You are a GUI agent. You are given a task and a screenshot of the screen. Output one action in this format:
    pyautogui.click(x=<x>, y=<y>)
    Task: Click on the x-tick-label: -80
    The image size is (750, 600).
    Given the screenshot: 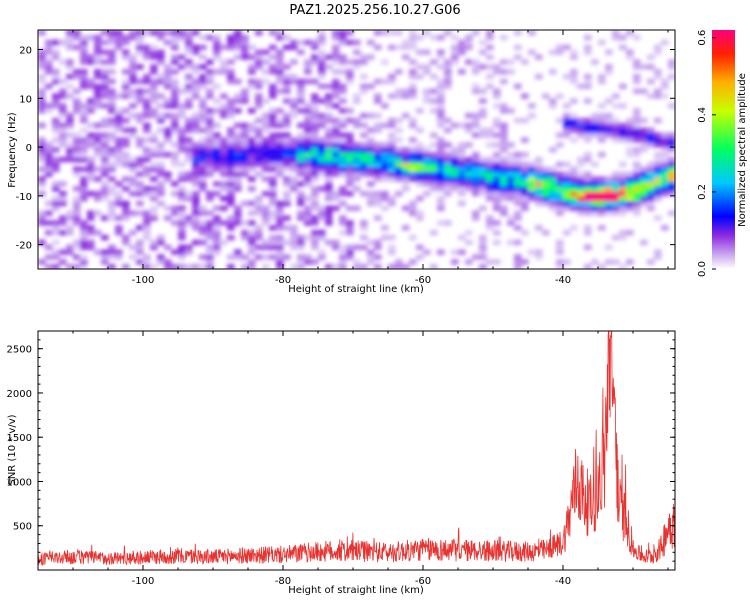 What is the action you would take?
    pyautogui.click(x=283, y=581)
    